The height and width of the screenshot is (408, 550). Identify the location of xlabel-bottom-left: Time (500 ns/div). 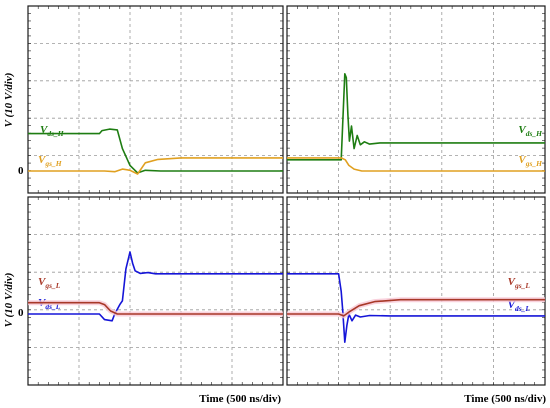
(240, 399).